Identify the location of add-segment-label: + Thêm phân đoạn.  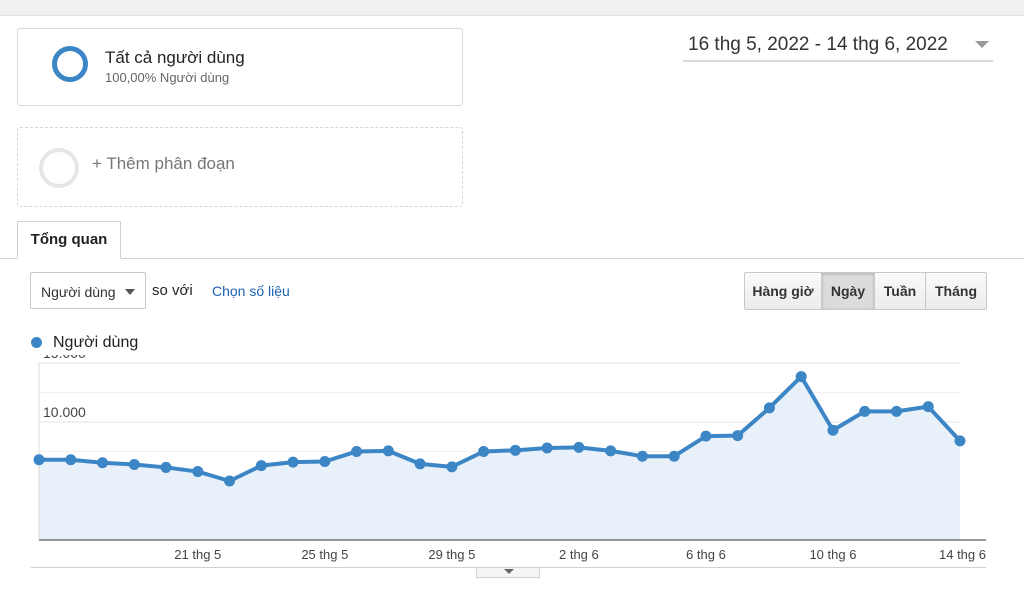
(163, 163).